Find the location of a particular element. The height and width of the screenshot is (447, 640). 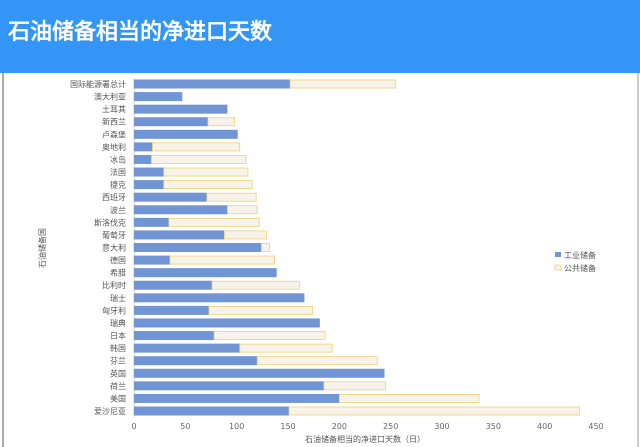

x-tick-label: 250 is located at coordinates (390, 426).